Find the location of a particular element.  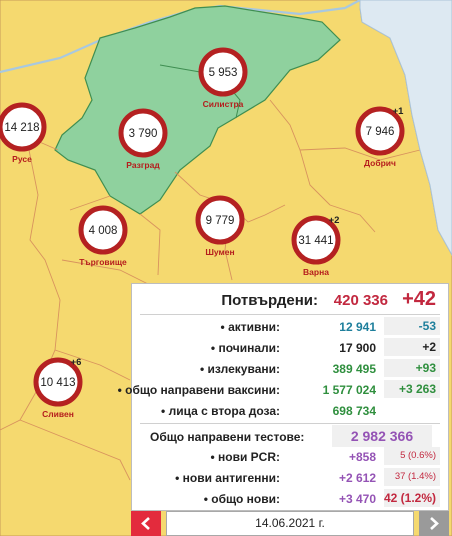

total-new-row: • общо нови: +3 470 42 (1.2%) is located at coordinates (290, 499).